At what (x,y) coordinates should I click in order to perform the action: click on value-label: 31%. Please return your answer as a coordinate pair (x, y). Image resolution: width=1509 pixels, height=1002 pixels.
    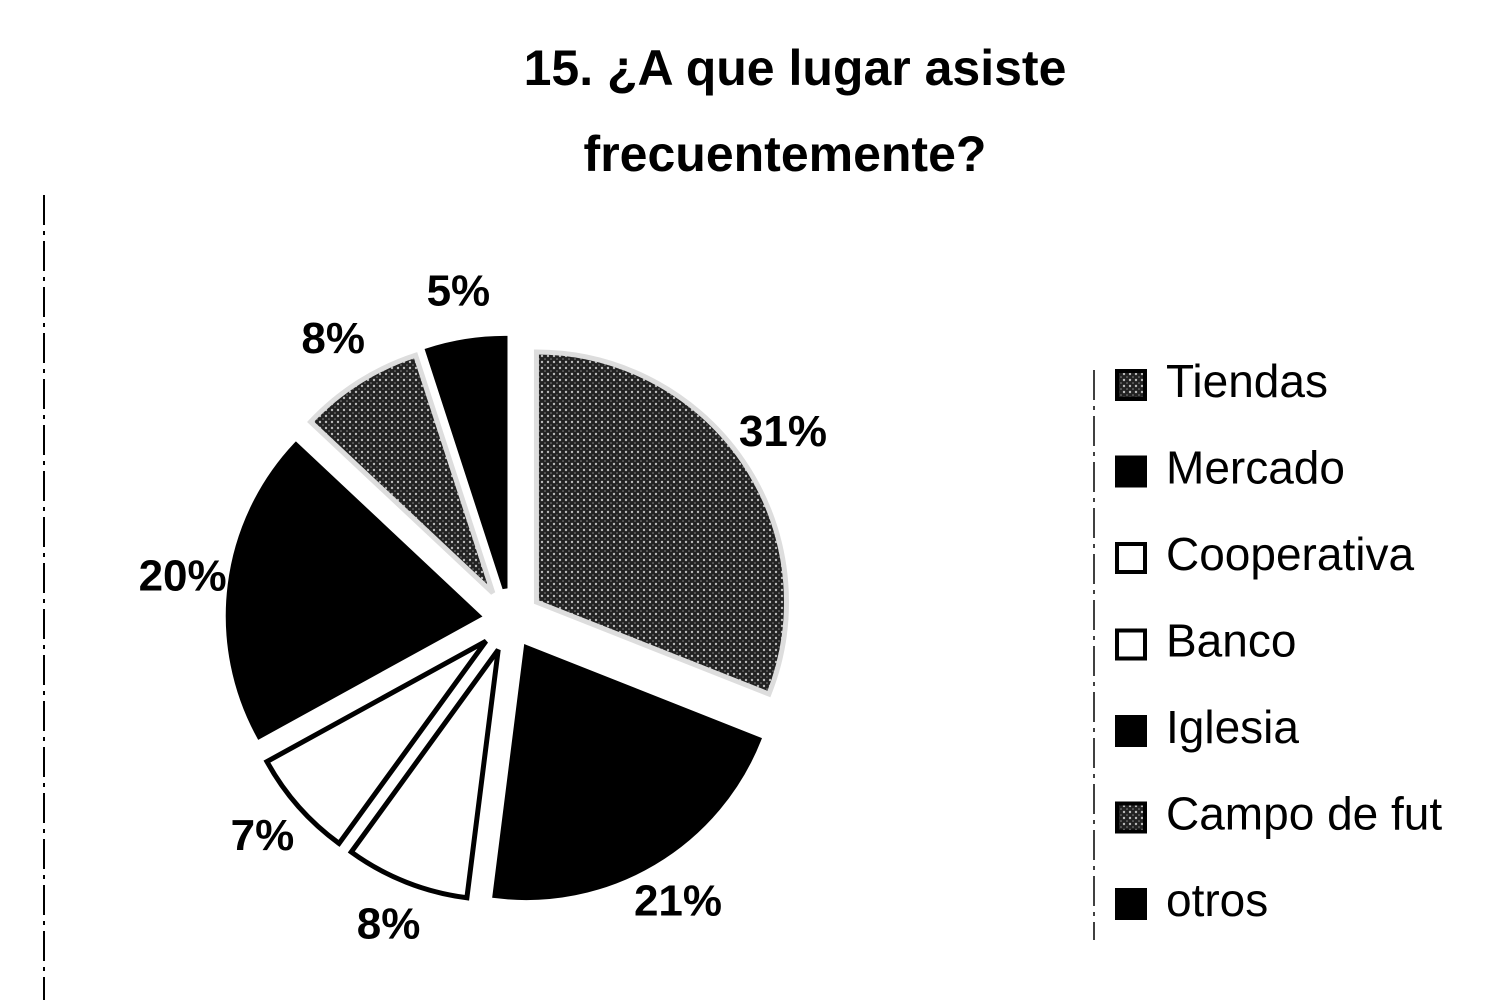
    Looking at the image, I should click on (783, 431).